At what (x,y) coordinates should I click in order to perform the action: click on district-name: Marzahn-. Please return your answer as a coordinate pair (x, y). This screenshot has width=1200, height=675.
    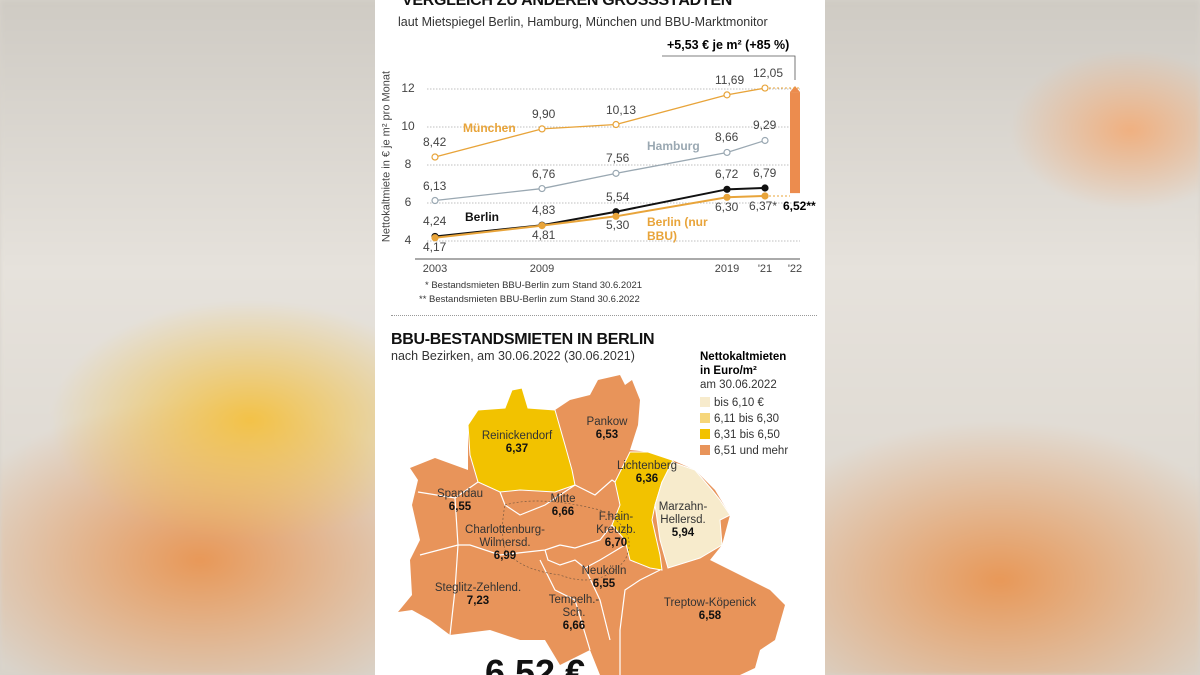
    Looking at the image, I should click on (683, 507).